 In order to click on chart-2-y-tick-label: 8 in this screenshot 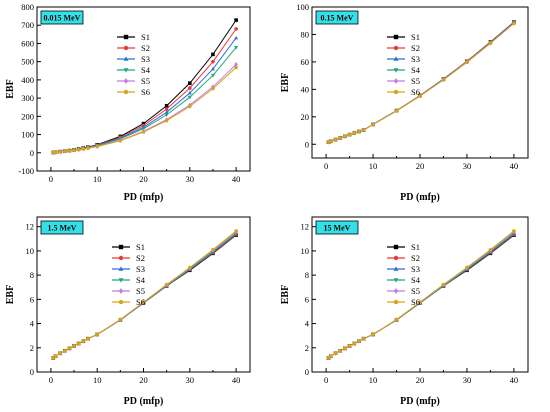, I will do `click(32, 275)`.